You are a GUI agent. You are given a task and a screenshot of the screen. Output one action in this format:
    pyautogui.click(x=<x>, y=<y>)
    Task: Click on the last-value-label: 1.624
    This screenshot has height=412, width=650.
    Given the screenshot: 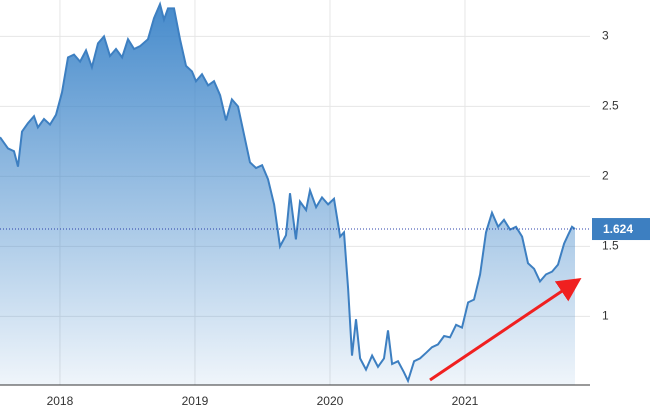 What is the action you would take?
    pyautogui.click(x=618, y=229)
    